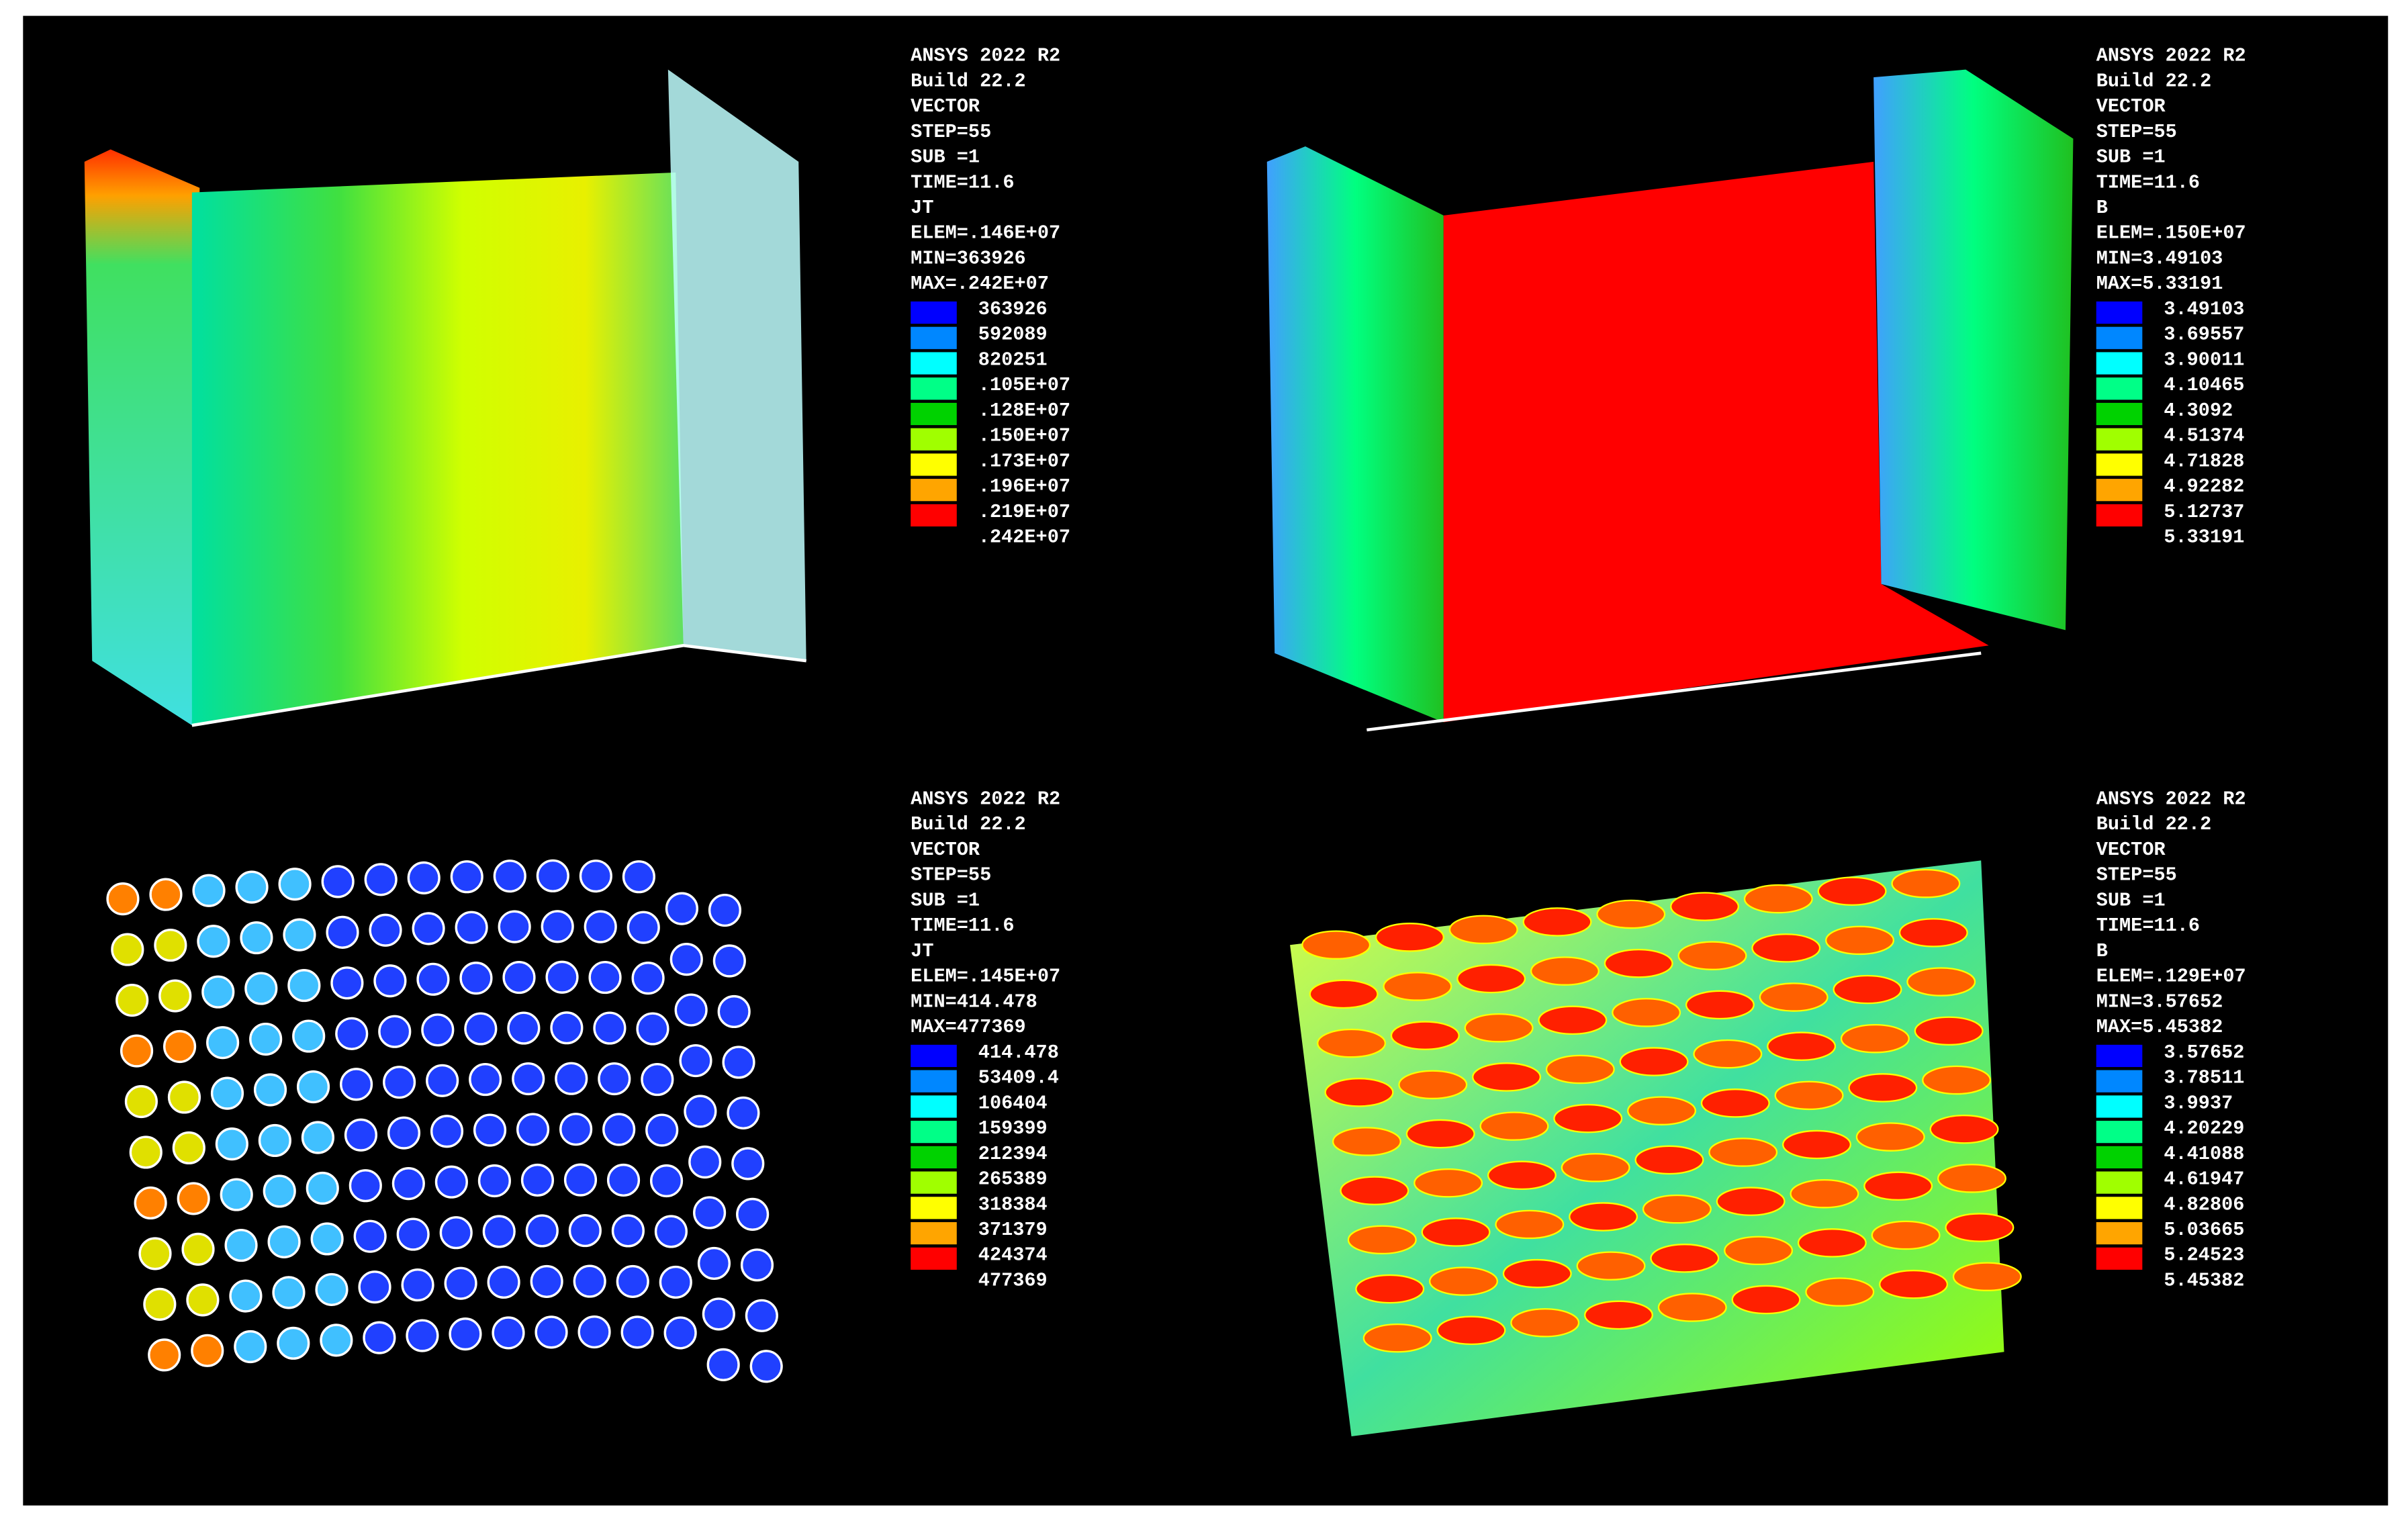 This screenshot has height=1529, width=2408. I want to click on info-line: STEP=55, so click(2136, 875).